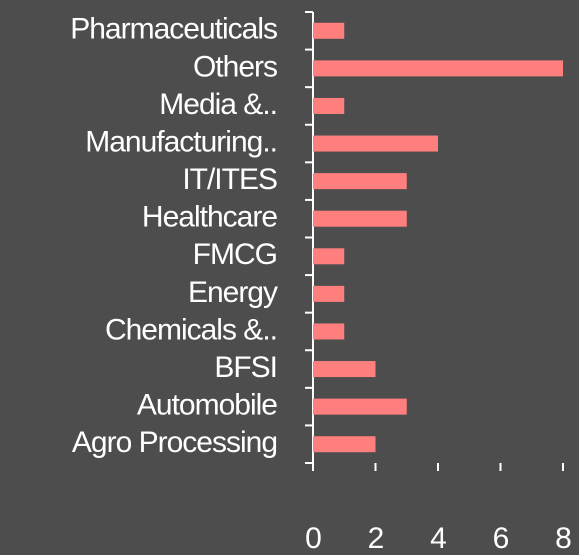 Image resolution: width=579 pixels, height=555 pixels. What do you see at coordinates (438, 538) in the screenshot?
I see `x-tick-label: 4` at bounding box center [438, 538].